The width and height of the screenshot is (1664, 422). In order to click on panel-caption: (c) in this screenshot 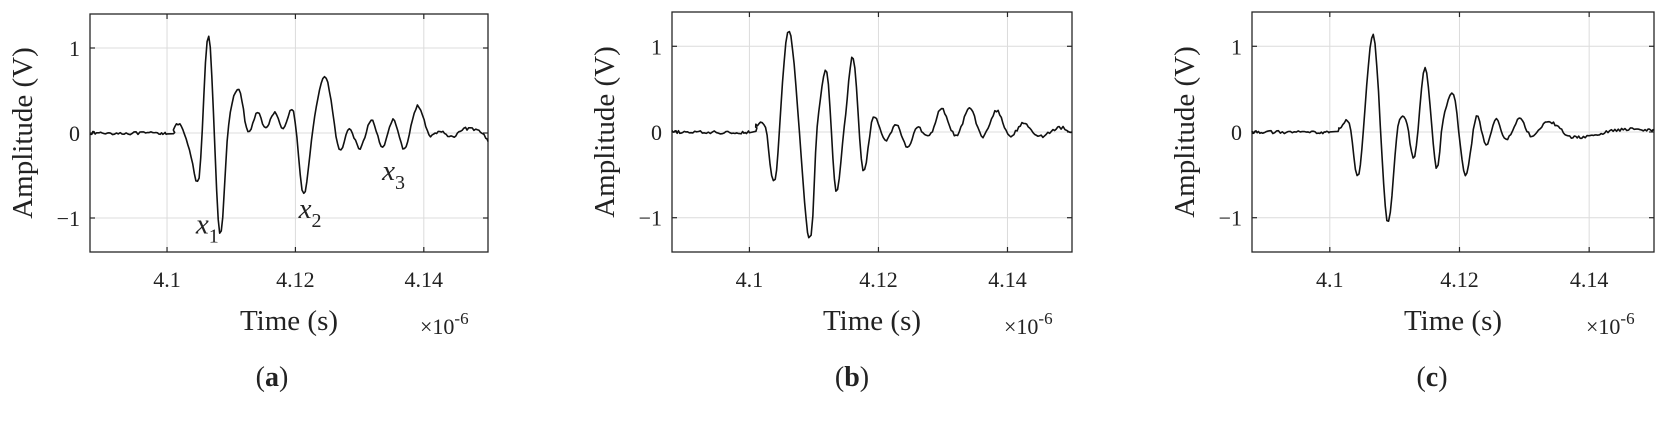, I will do `click(1431, 377)`.